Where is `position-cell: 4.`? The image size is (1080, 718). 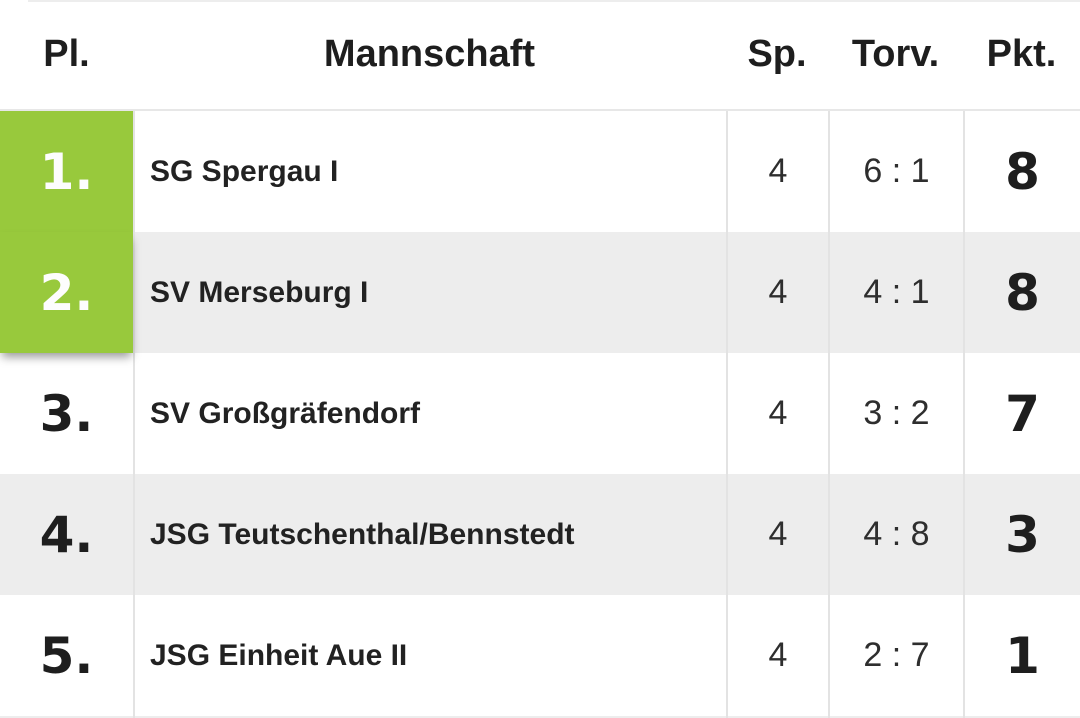
position-cell: 4. is located at coordinates (66, 534).